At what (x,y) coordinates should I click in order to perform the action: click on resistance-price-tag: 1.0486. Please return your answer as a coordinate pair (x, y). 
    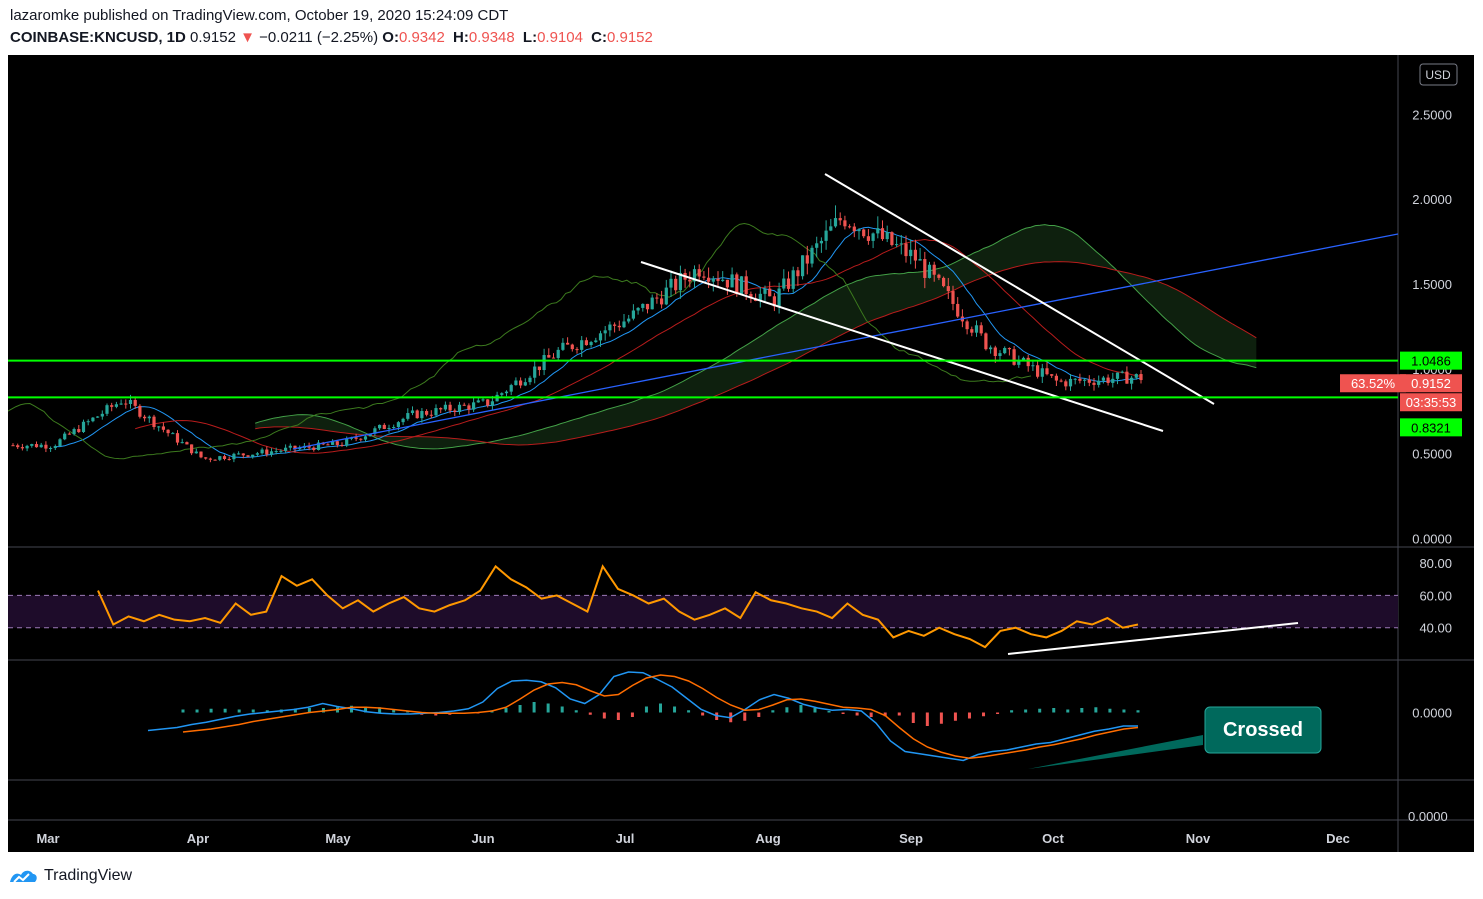
    Looking at the image, I should click on (1431, 361).